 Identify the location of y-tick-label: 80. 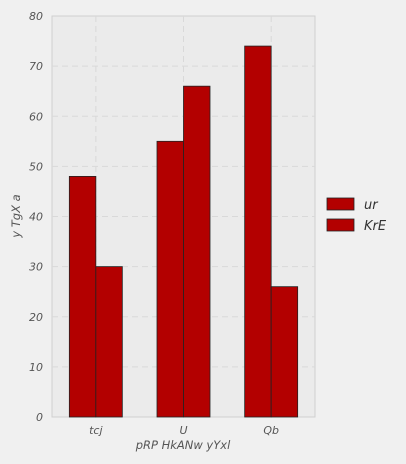
(36, 16).